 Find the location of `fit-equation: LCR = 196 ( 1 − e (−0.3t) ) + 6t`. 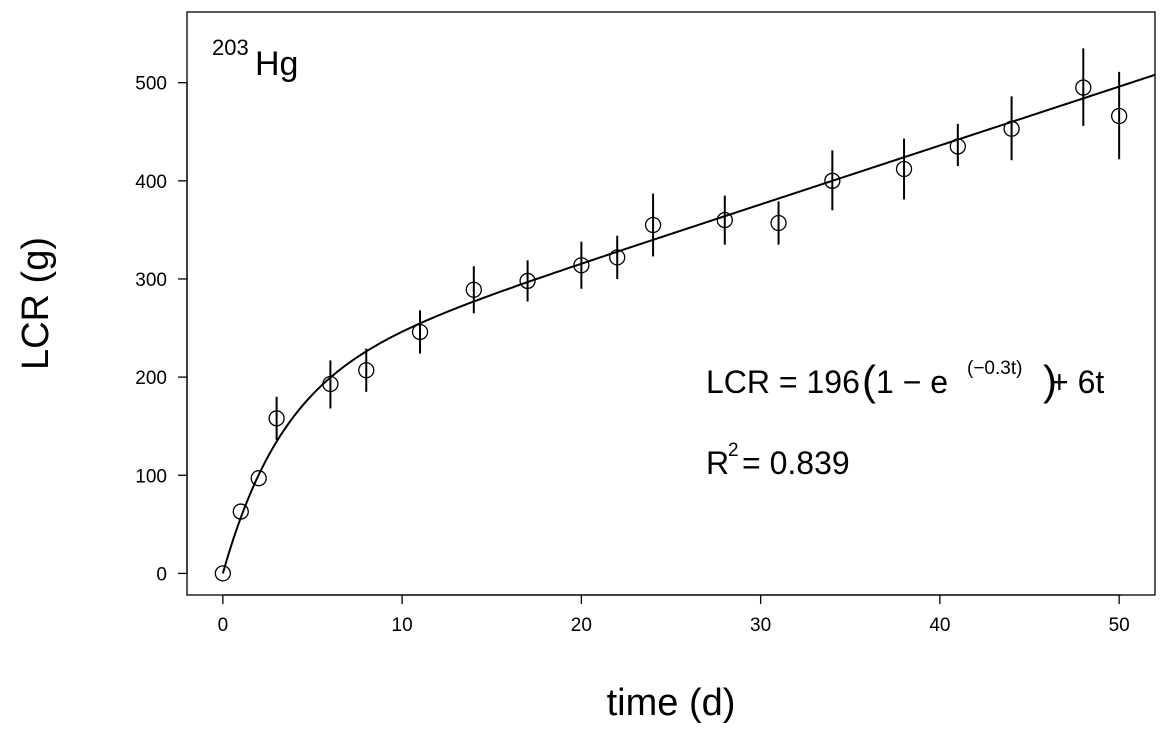

fit-equation: LCR = 196 ( 1 − e (−0.3t) ) + 6t is located at coordinates (905, 380).